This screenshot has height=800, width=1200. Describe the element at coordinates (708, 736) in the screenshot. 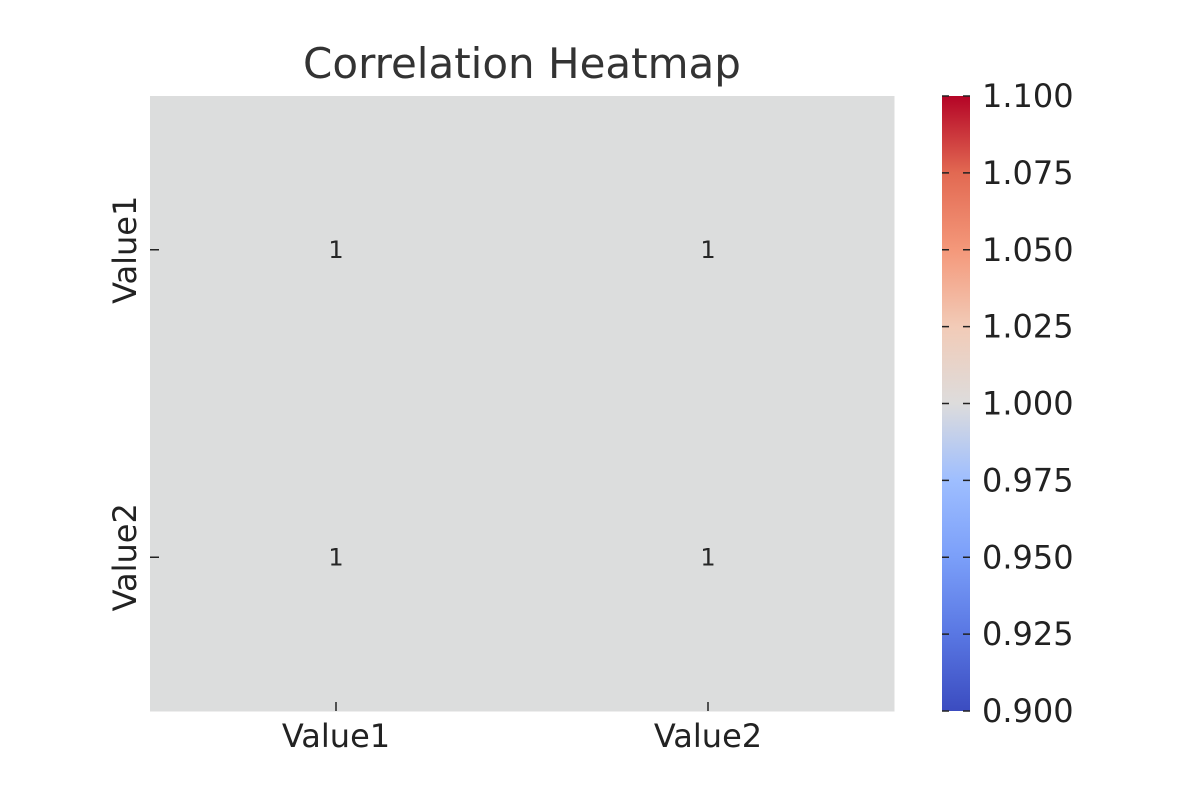

I see `x-tick-label: Value2` at that location.